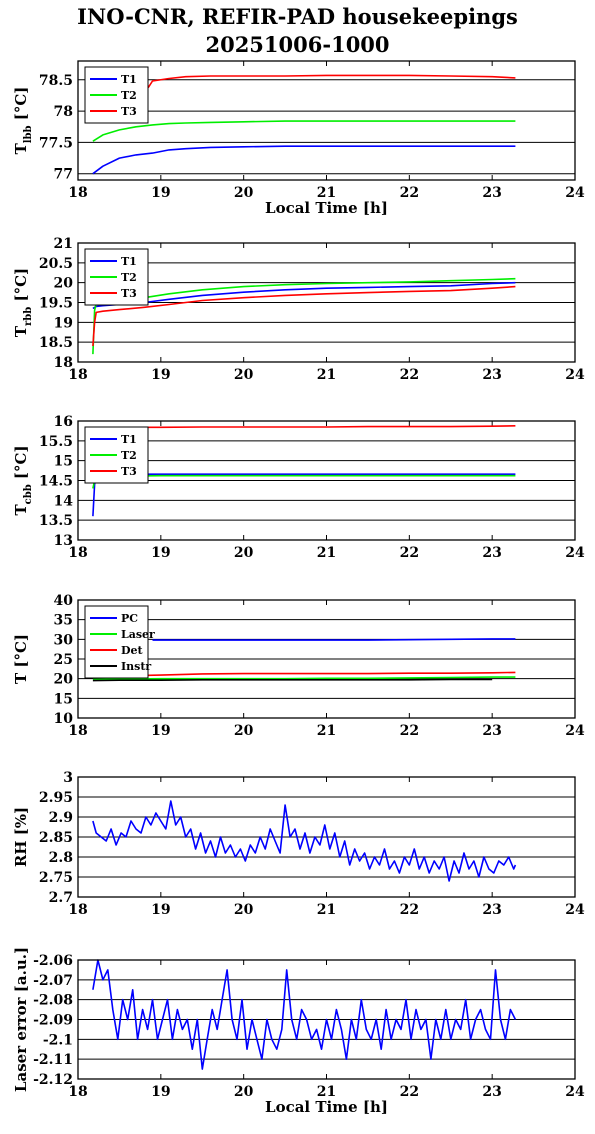 Image resolution: width=595 pixels, height=1134 pixels. Describe the element at coordinates (61, 818) in the screenshot. I see `y-tick-label: 2.9` at that location.